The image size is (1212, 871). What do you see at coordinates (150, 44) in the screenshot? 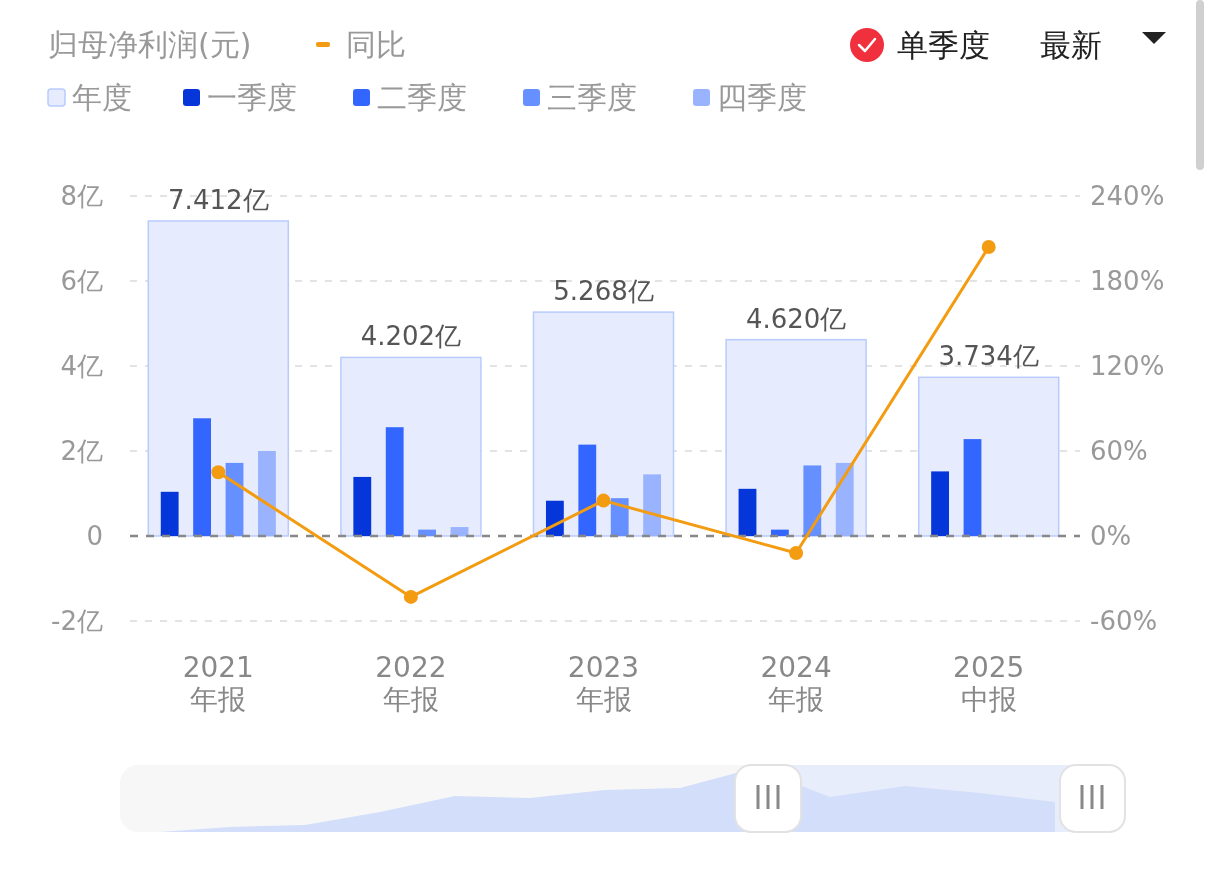
I see `chart-title: 归母净利润(元)` at bounding box center [150, 44].